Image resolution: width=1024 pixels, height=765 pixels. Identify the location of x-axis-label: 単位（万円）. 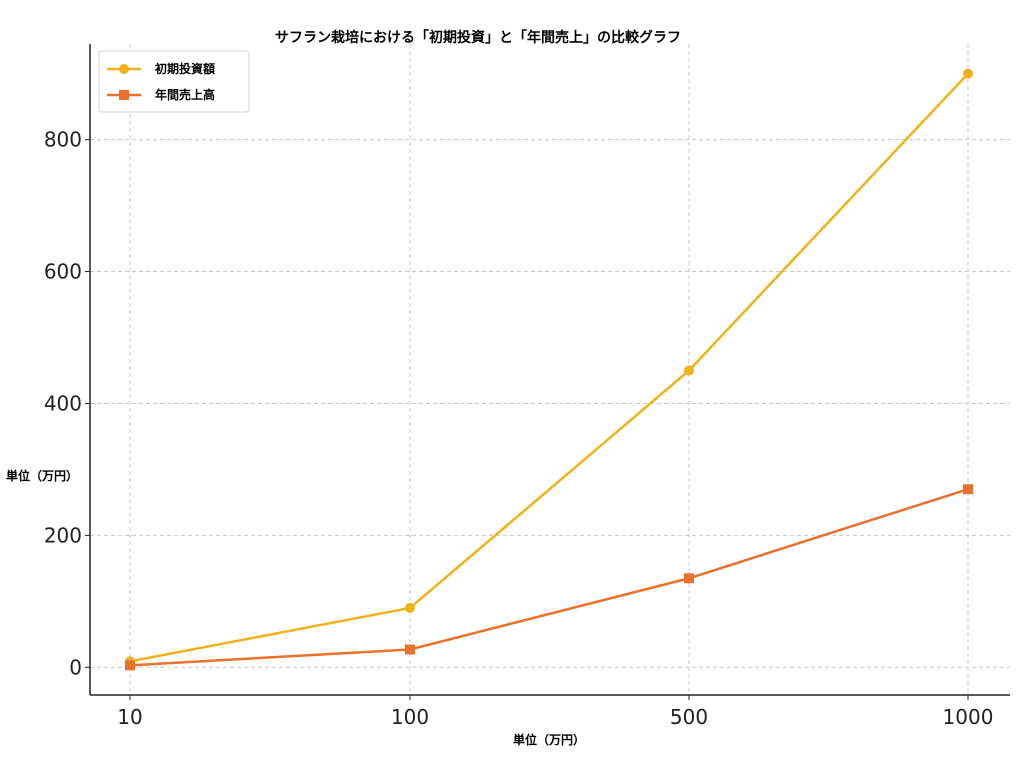
(549, 739).